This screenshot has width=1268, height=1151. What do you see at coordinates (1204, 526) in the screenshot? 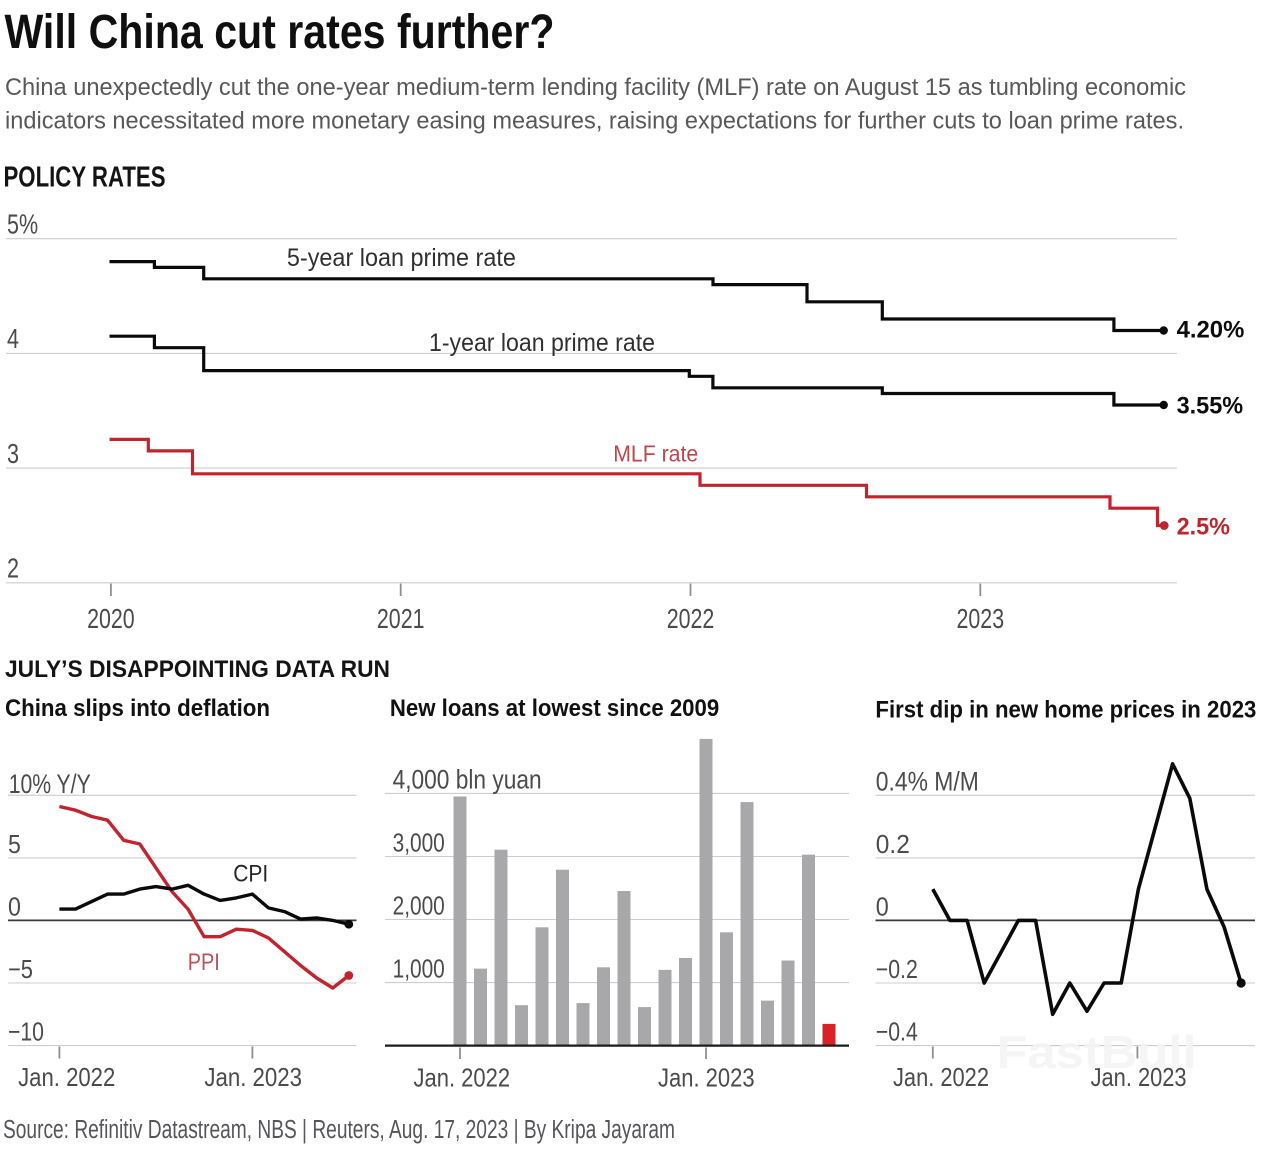
I see `svg-text: 2.5%` at bounding box center [1204, 526].